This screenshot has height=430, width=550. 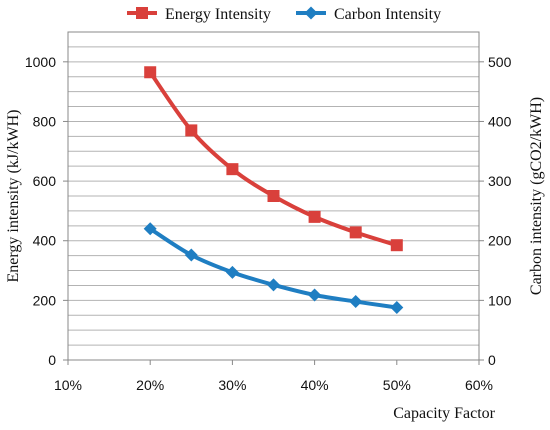 What do you see at coordinates (273, 268) in the screenshot?
I see `series-carbon-intensity` at bounding box center [273, 268].